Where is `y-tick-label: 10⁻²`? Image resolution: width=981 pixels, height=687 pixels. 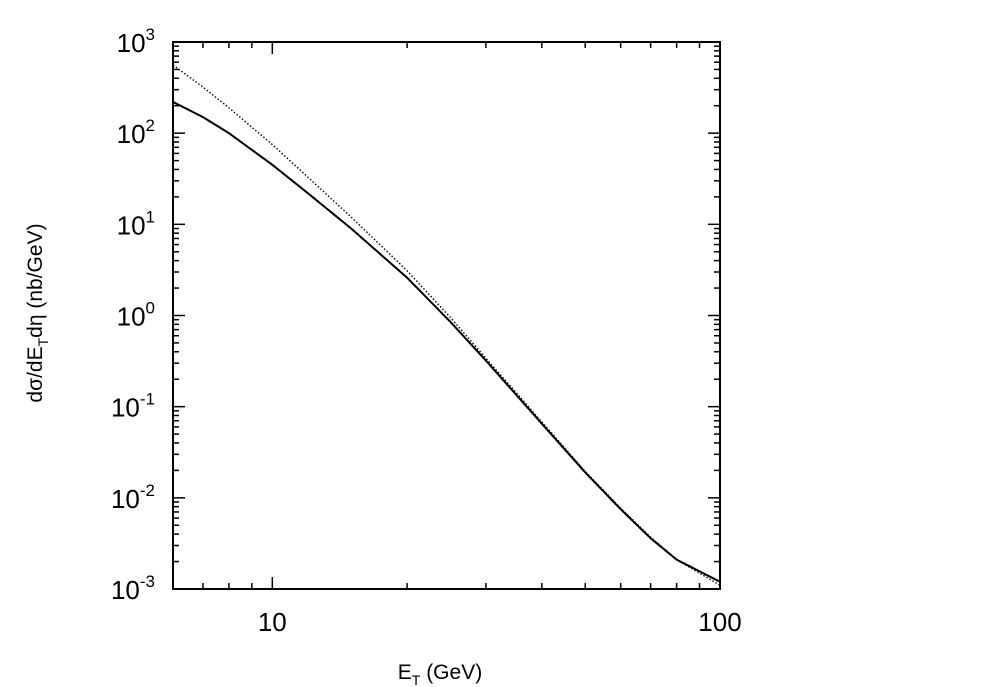
y-tick-label: 10⁻² is located at coordinates (133, 497).